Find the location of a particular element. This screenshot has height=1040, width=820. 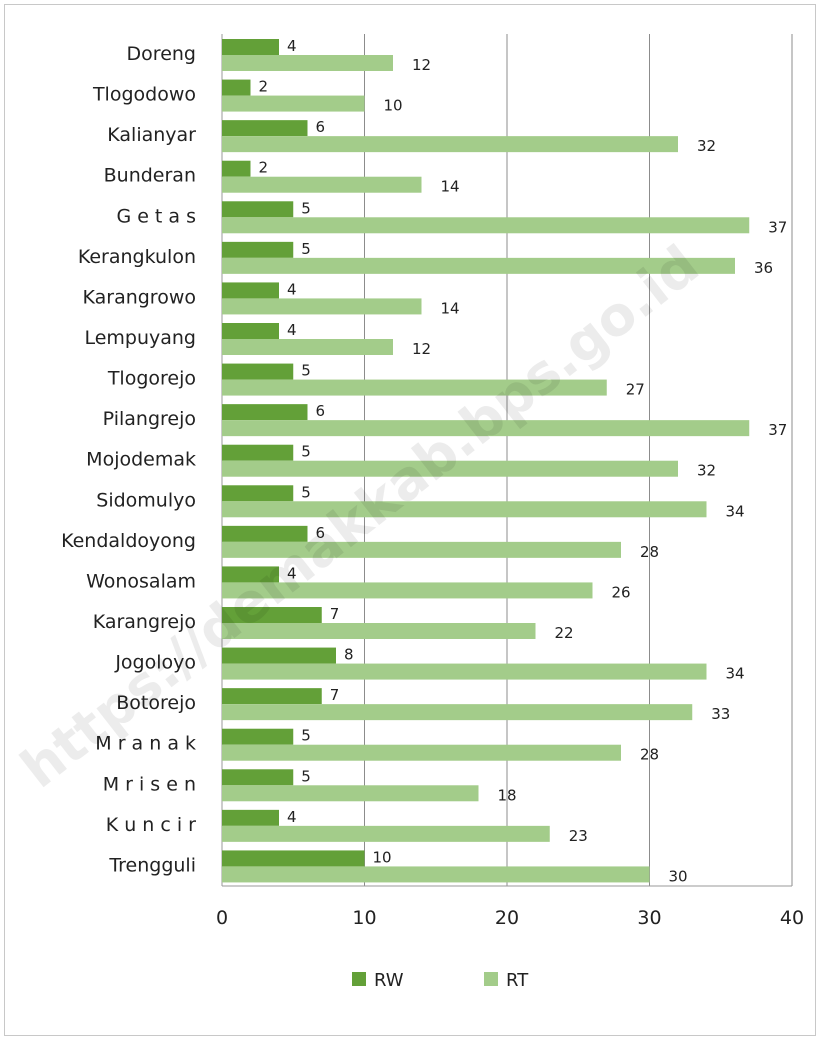

data-label-rt-2: 32 is located at coordinates (706, 146).